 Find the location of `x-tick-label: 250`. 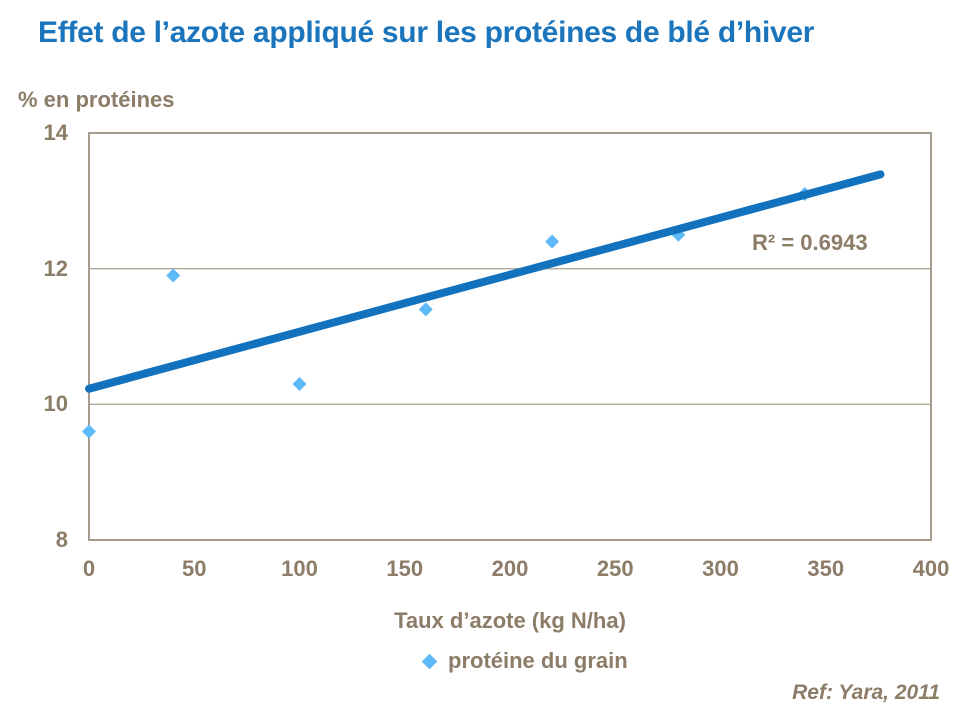

x-tick-label: 250 is located at coordinates (615, 568).